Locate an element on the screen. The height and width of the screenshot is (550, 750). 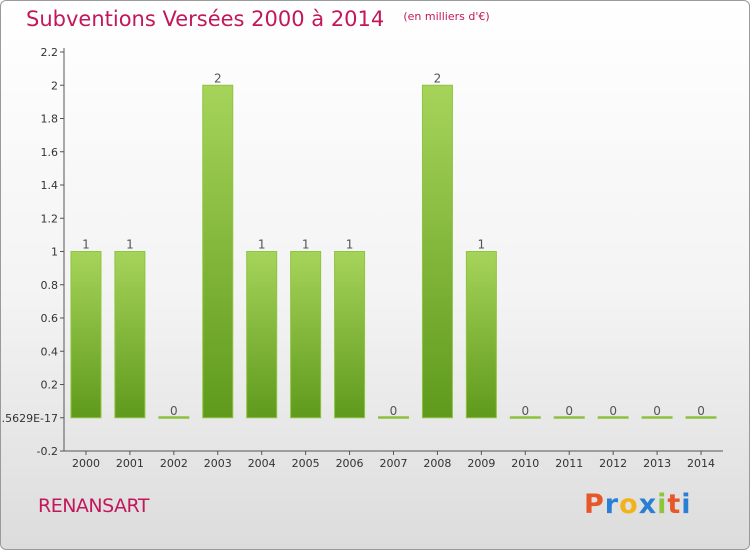
logo-letter: P is located at coordinates (594, 504).